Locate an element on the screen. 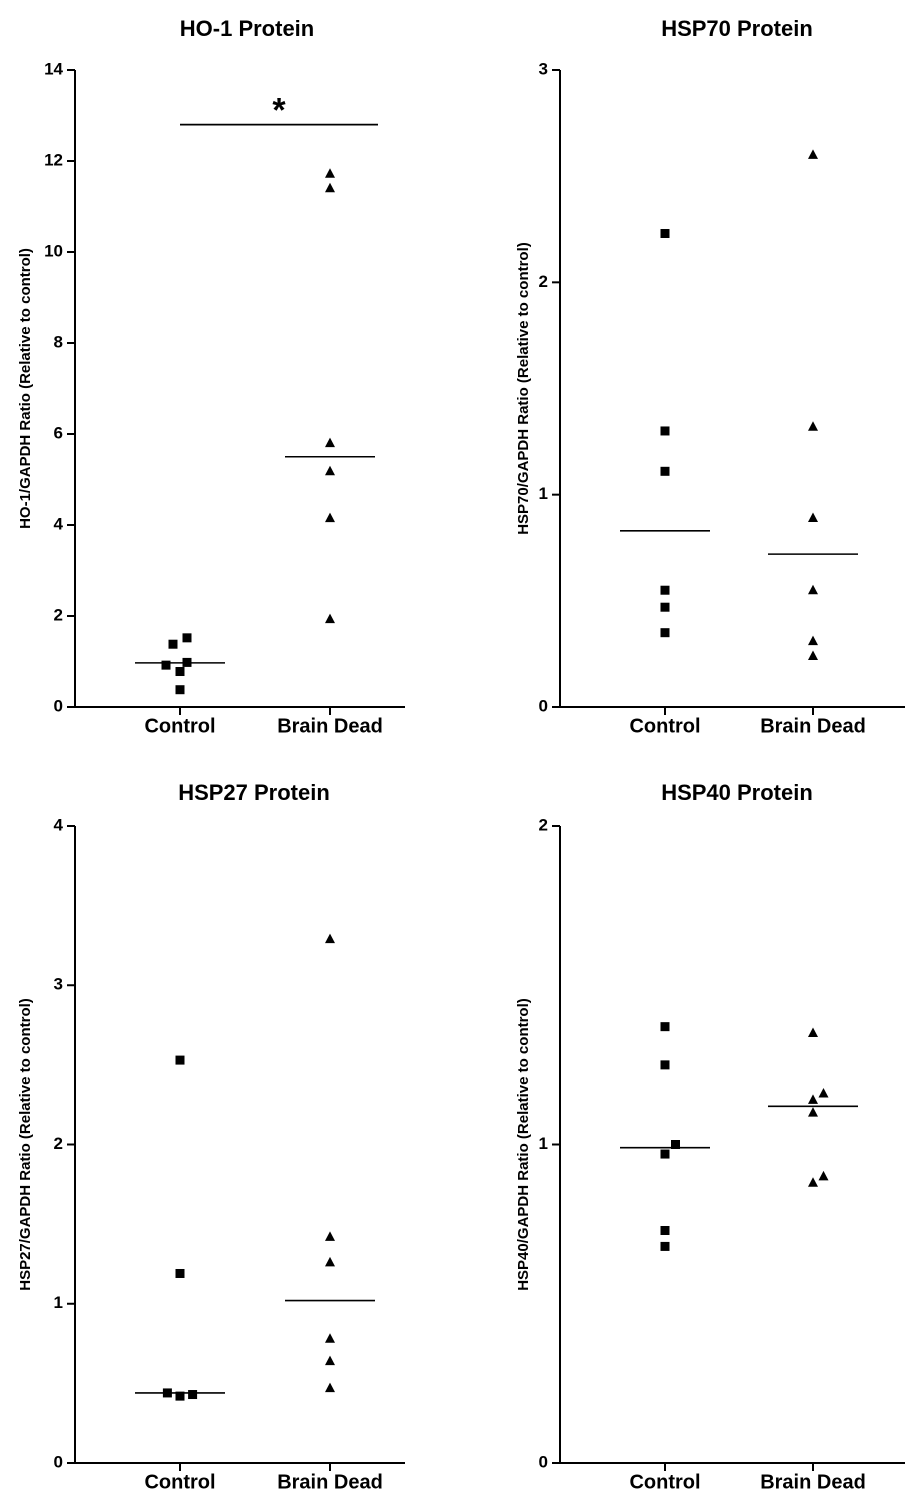 The width and height of the screenshot is (910, 1494). y-axis-label: HSP27/GAPDH Ratio (Relative to control) is located at coordinates (25, 1144).